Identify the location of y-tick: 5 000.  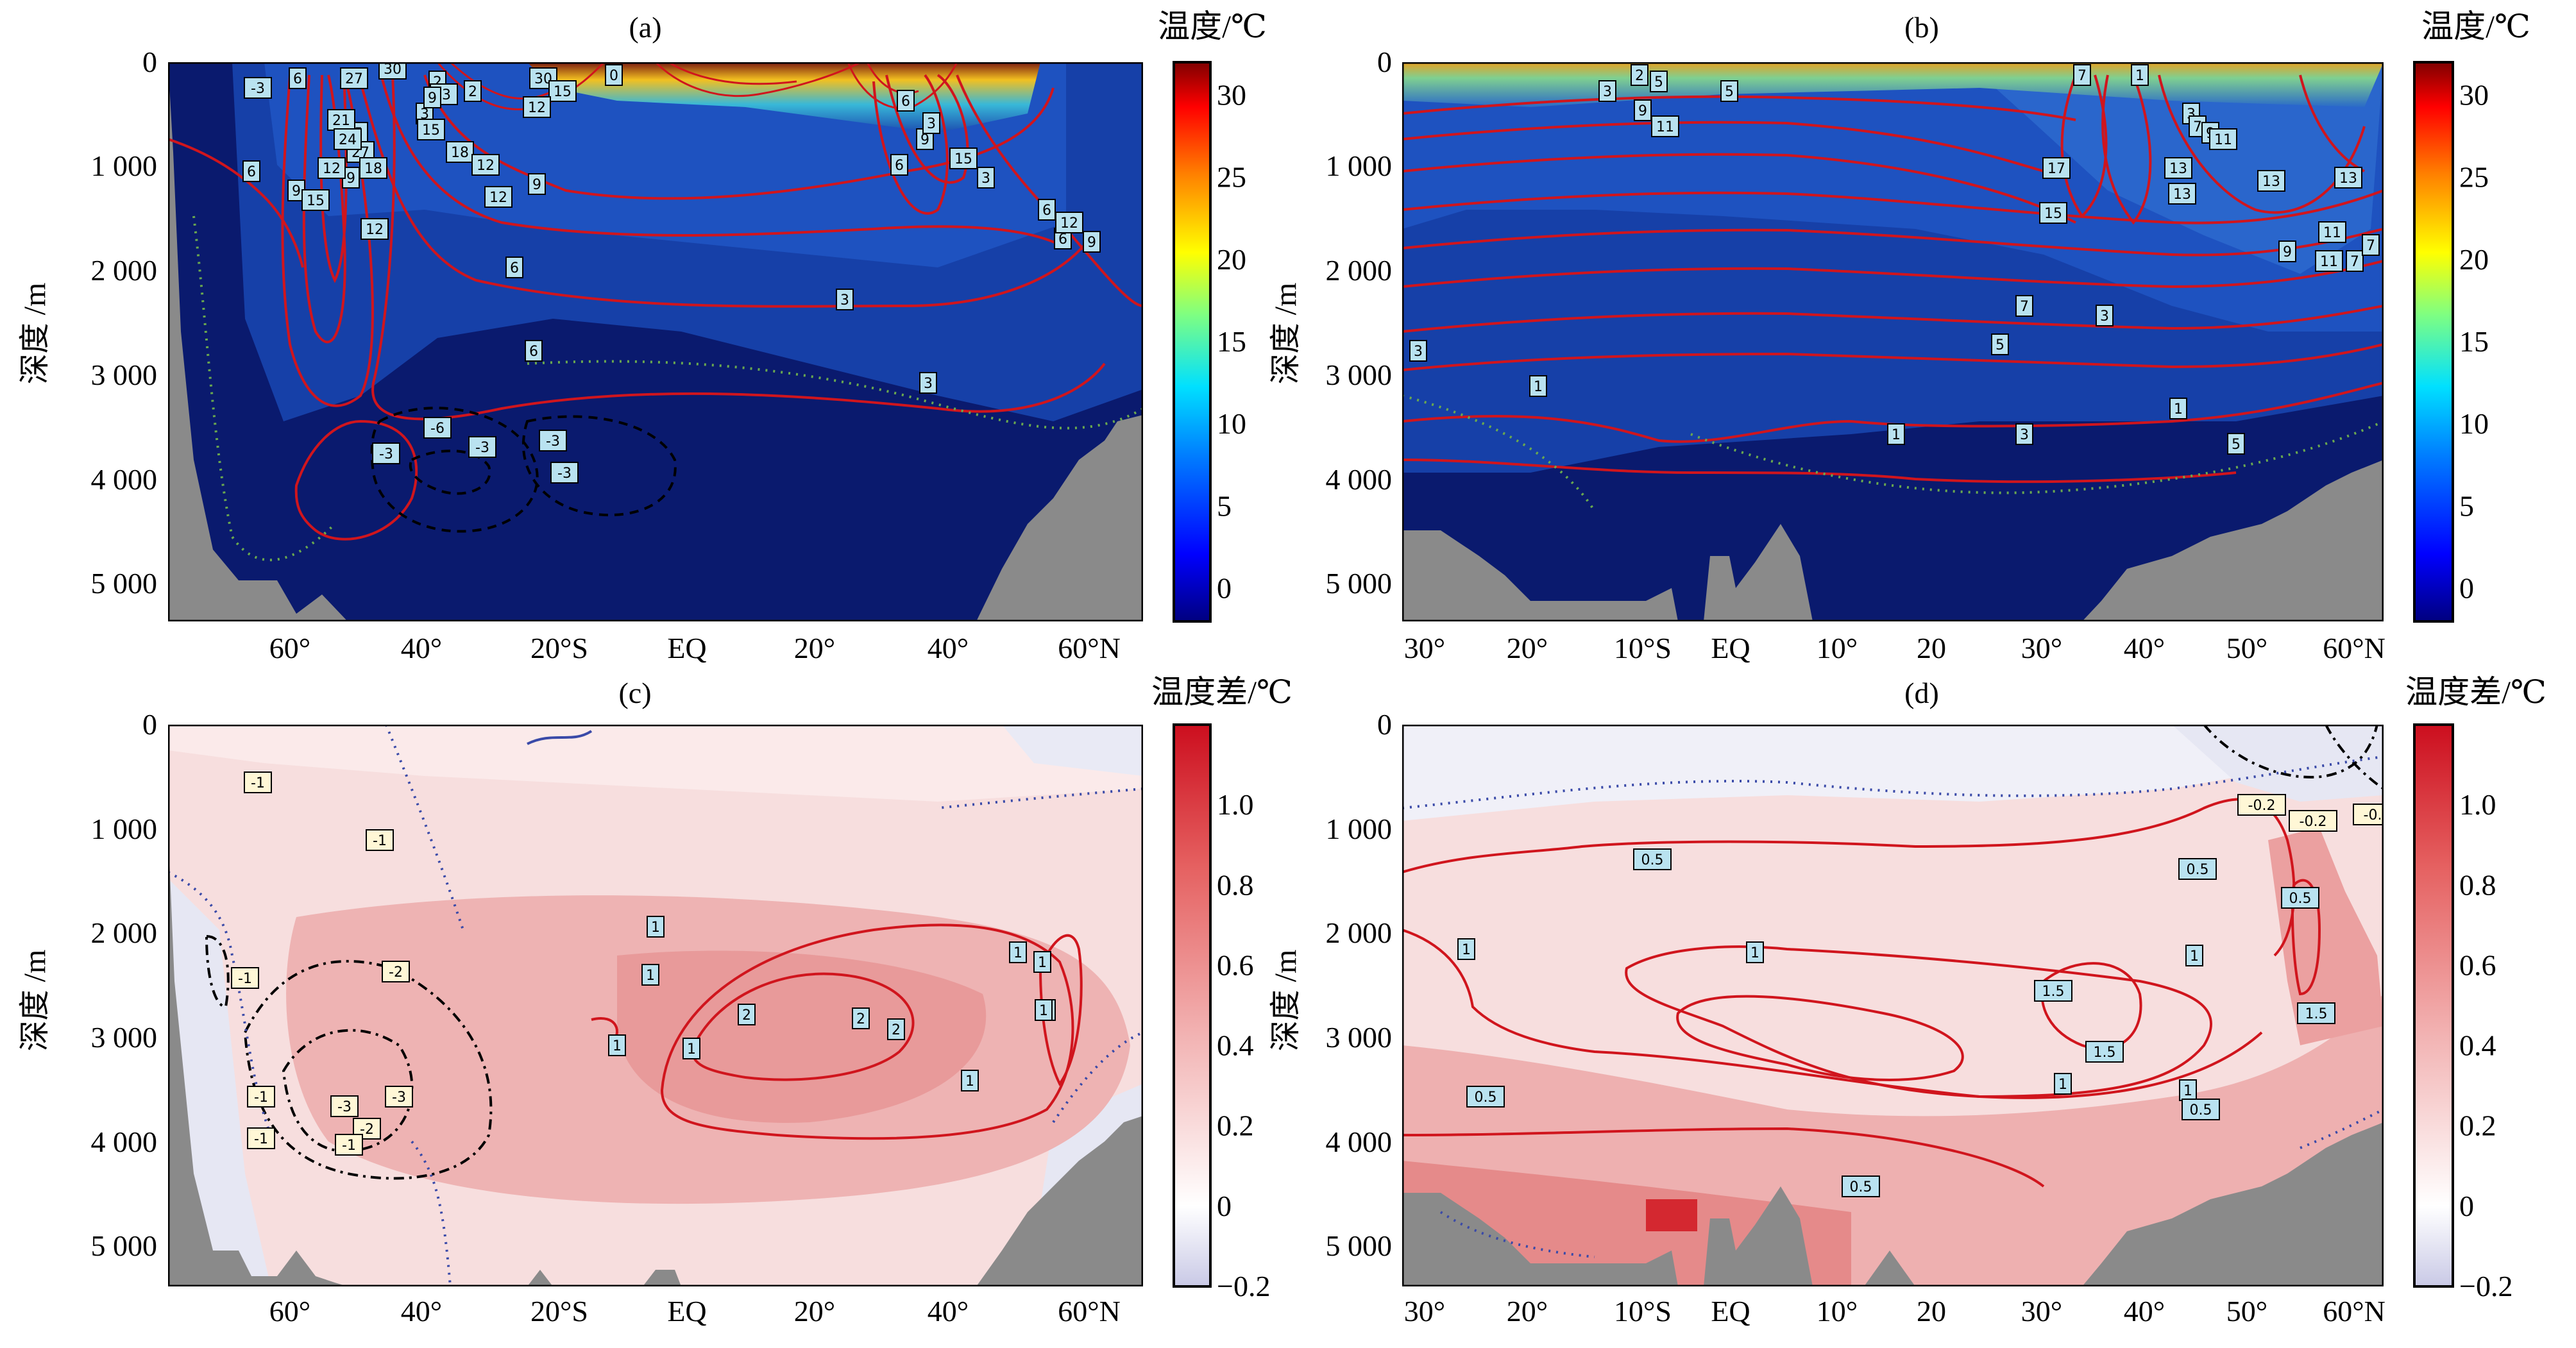
(124, 1245).